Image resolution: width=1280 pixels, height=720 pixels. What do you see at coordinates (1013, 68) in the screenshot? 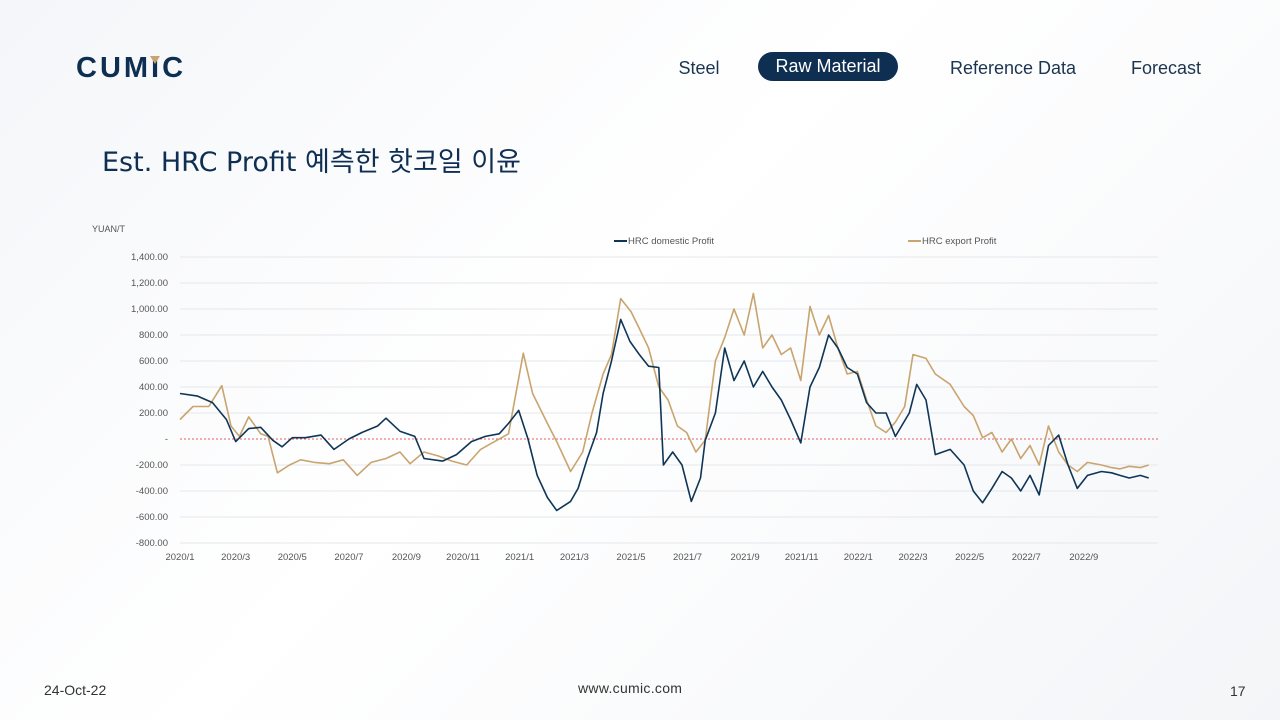
I see `nav-tab-reference-data: Reference Data` at bounding box center [1013, 68].